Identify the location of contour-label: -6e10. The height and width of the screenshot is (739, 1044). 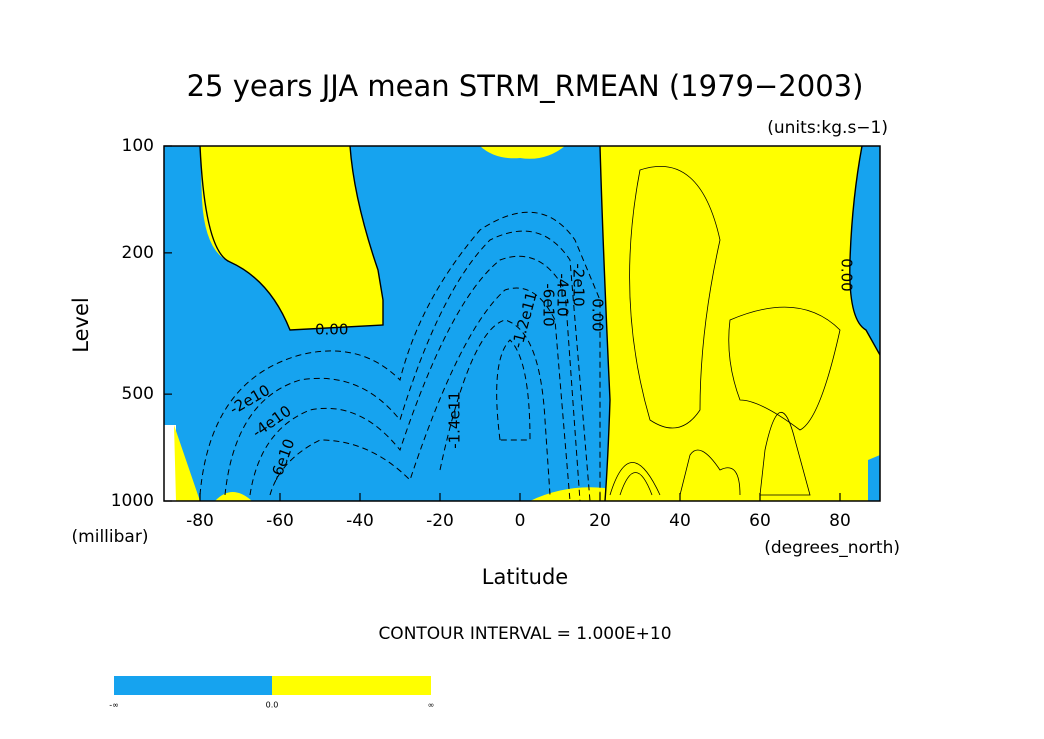
(549, 304).